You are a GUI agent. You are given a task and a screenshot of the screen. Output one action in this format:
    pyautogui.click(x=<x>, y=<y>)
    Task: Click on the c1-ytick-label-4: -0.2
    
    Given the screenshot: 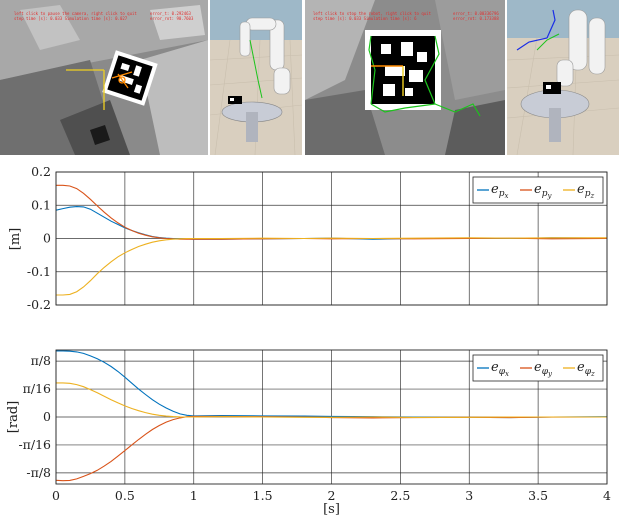 What is the action you would take?
    pyautogui.click(x=39, y=304)
    